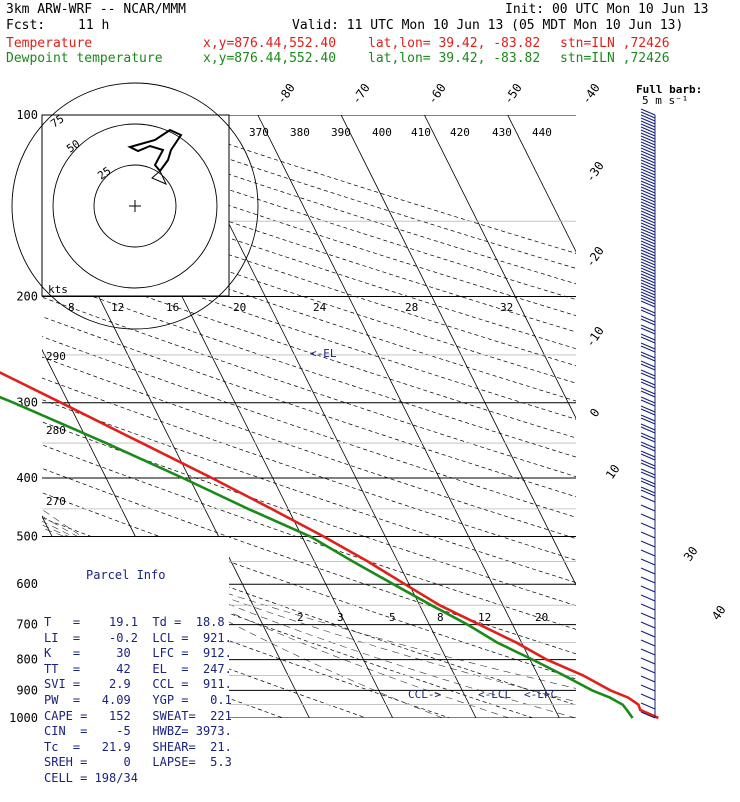  Describe the element at coordinates (484, 617) in the screenshot. I see `mixing-ratio-label: 12` at that location.